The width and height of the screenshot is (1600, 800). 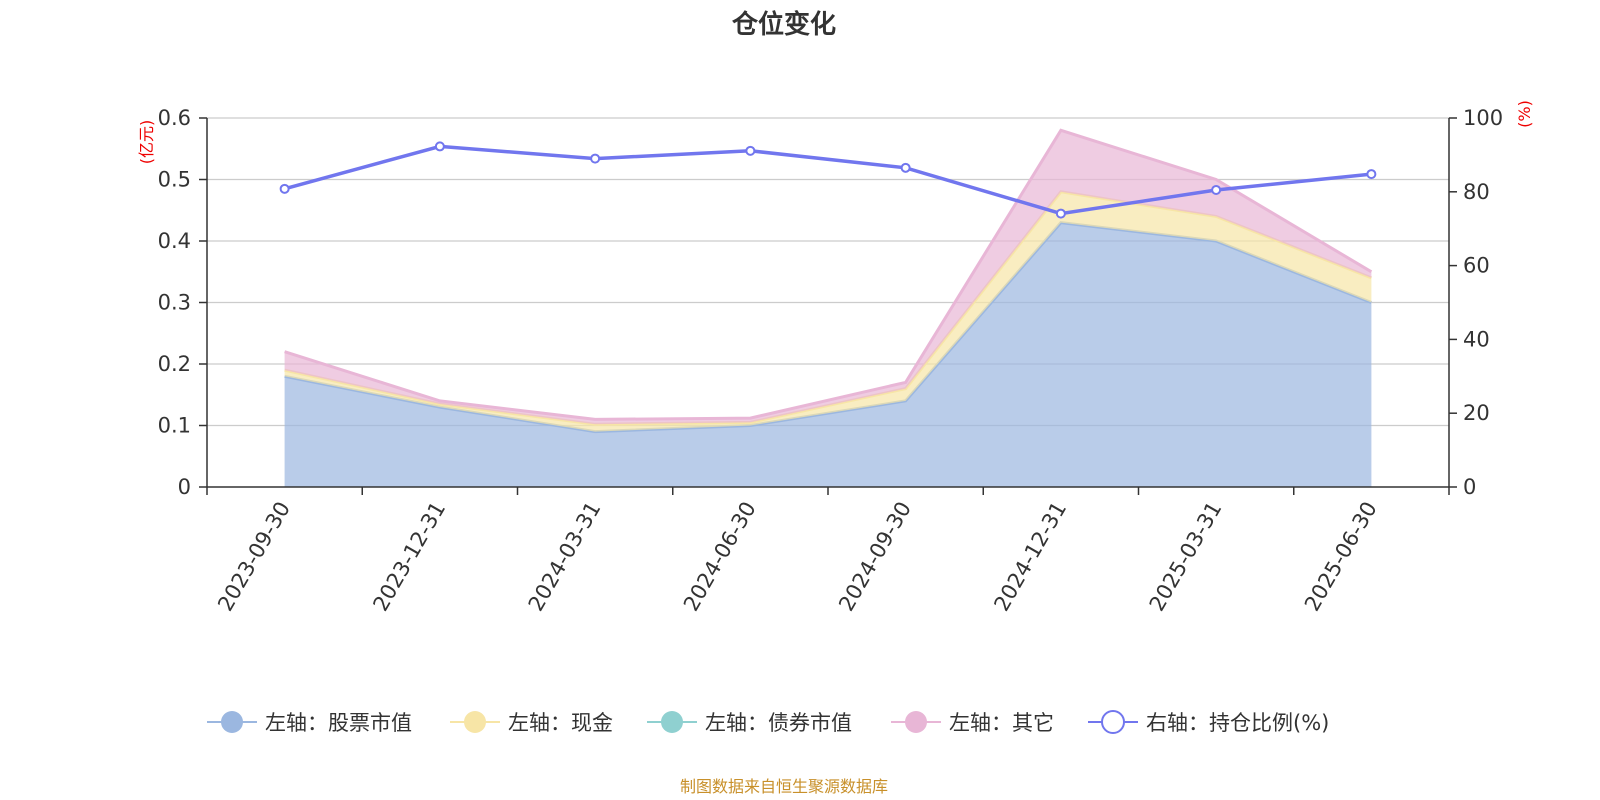 I want to click on x-axis-tick-label: 2024-09-30, so click(x=875, y=557).